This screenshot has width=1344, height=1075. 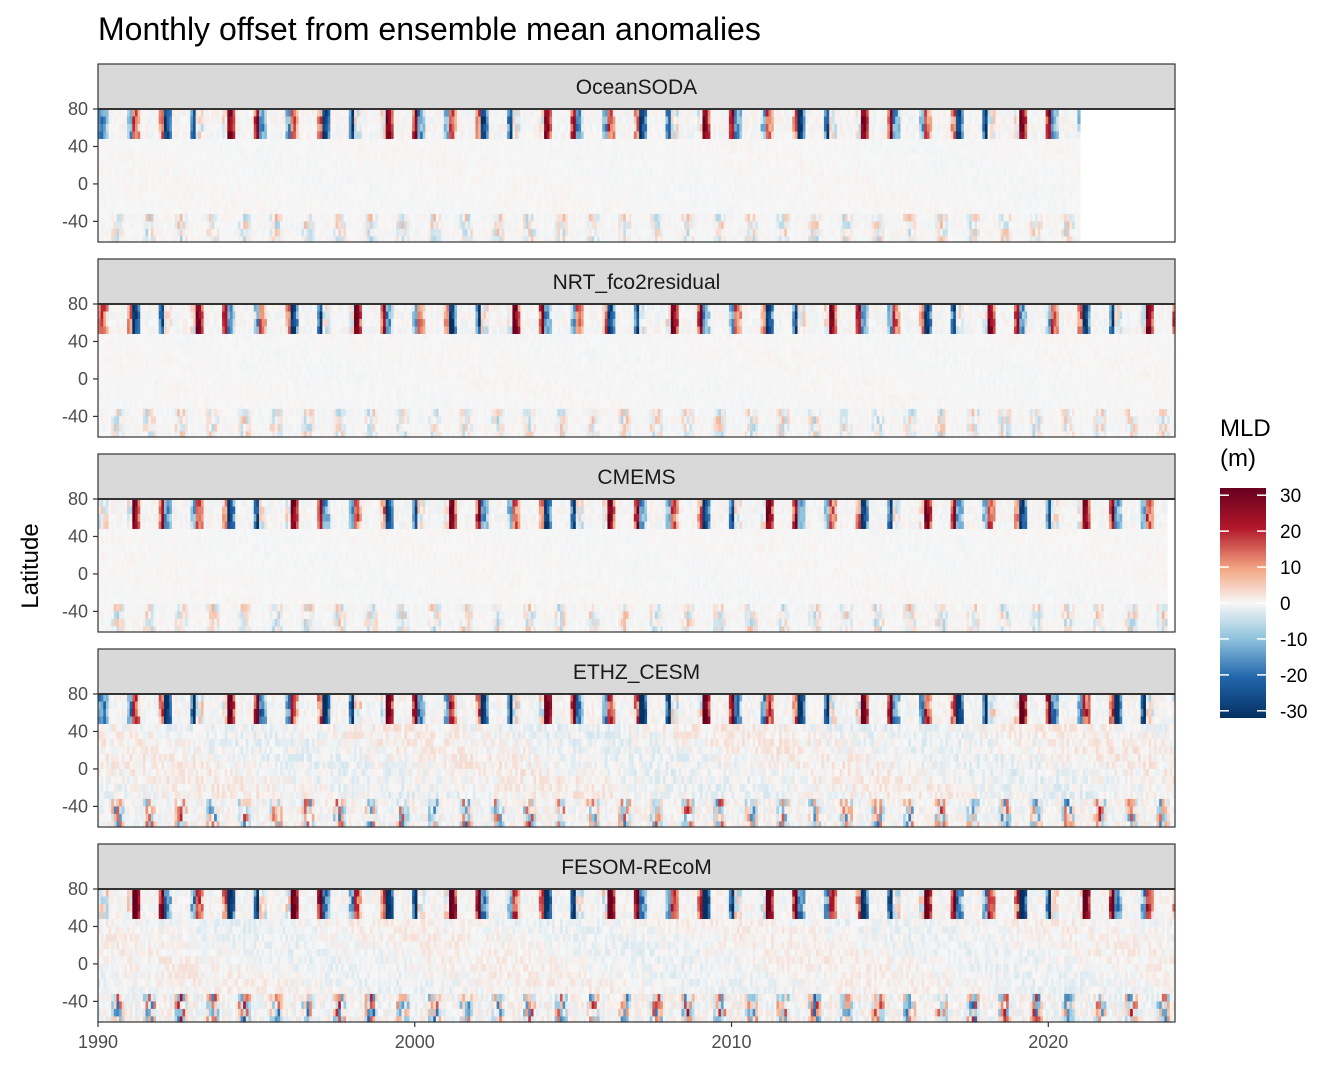 I want to click on facet-panel: NRT_fco2residual -40 0 40 80, so click(x=619, y=348).